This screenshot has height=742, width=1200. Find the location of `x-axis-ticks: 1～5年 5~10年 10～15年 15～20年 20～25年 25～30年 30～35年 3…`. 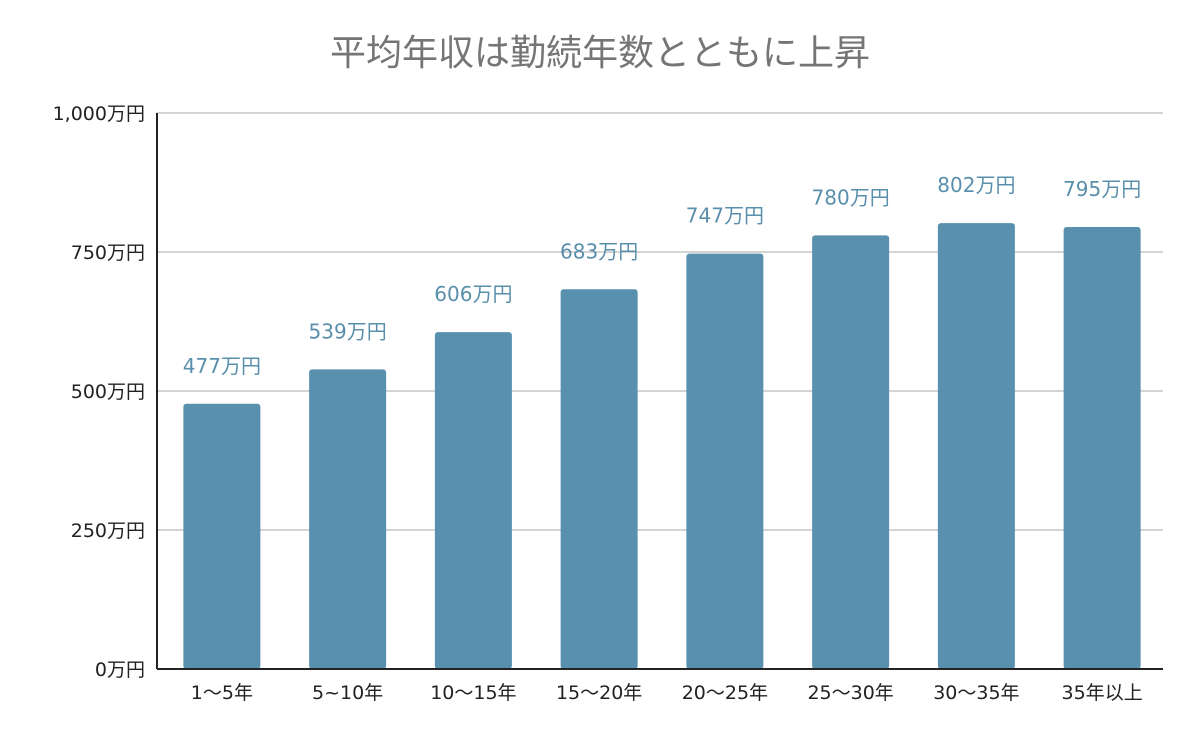

x-axis-ticks: 1～5年 5~10年 10～15年 15～20年 20～25年 25～30年 30～35年 3… is located at coordinates (667, 693).